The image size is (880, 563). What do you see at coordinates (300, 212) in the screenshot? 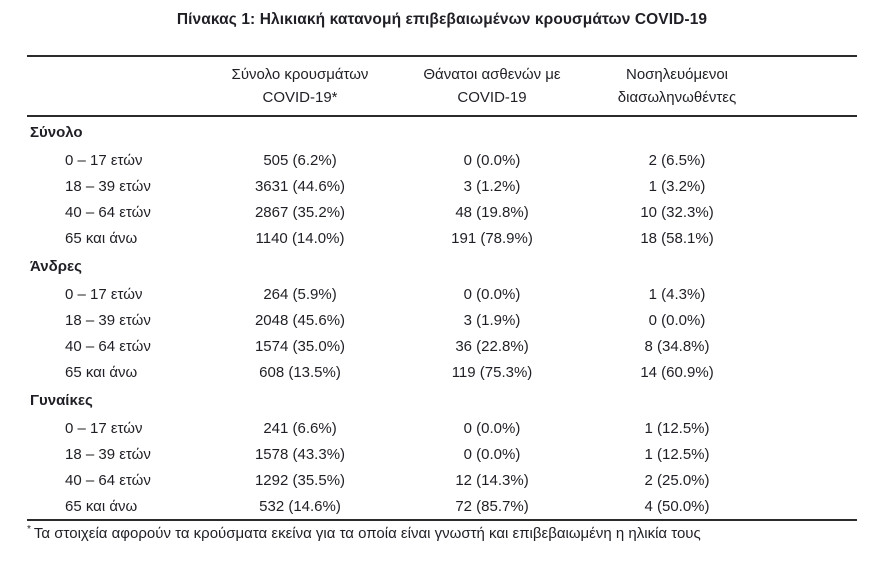
I see `cases-cell: 2867 (35.2%)` at bounding box center [300, 212].